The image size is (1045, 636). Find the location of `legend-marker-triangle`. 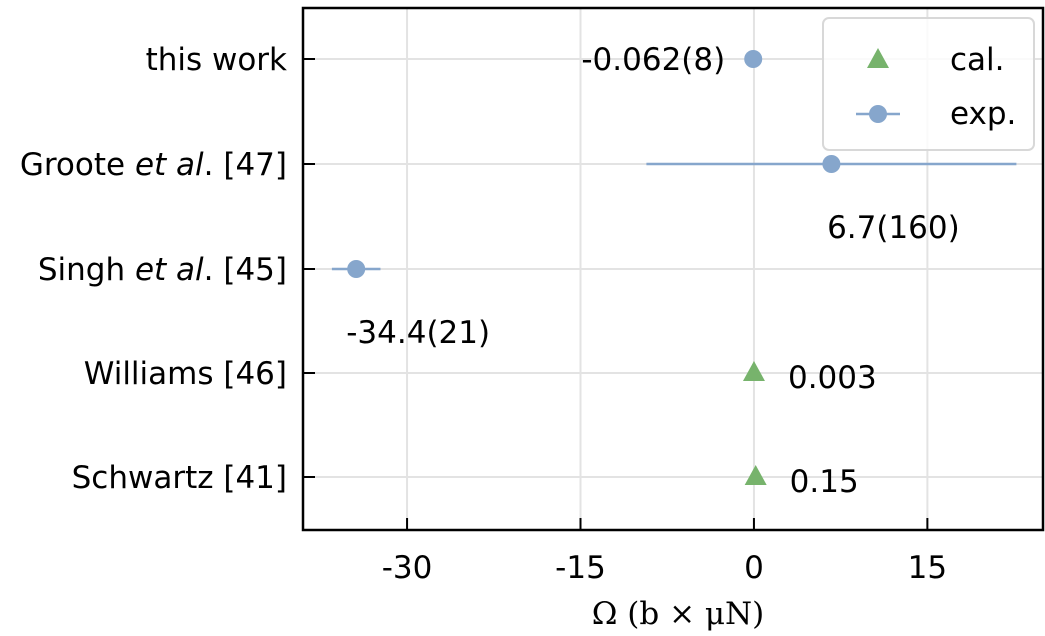

legend-marker-triangle is located at coordinates (878, 58).